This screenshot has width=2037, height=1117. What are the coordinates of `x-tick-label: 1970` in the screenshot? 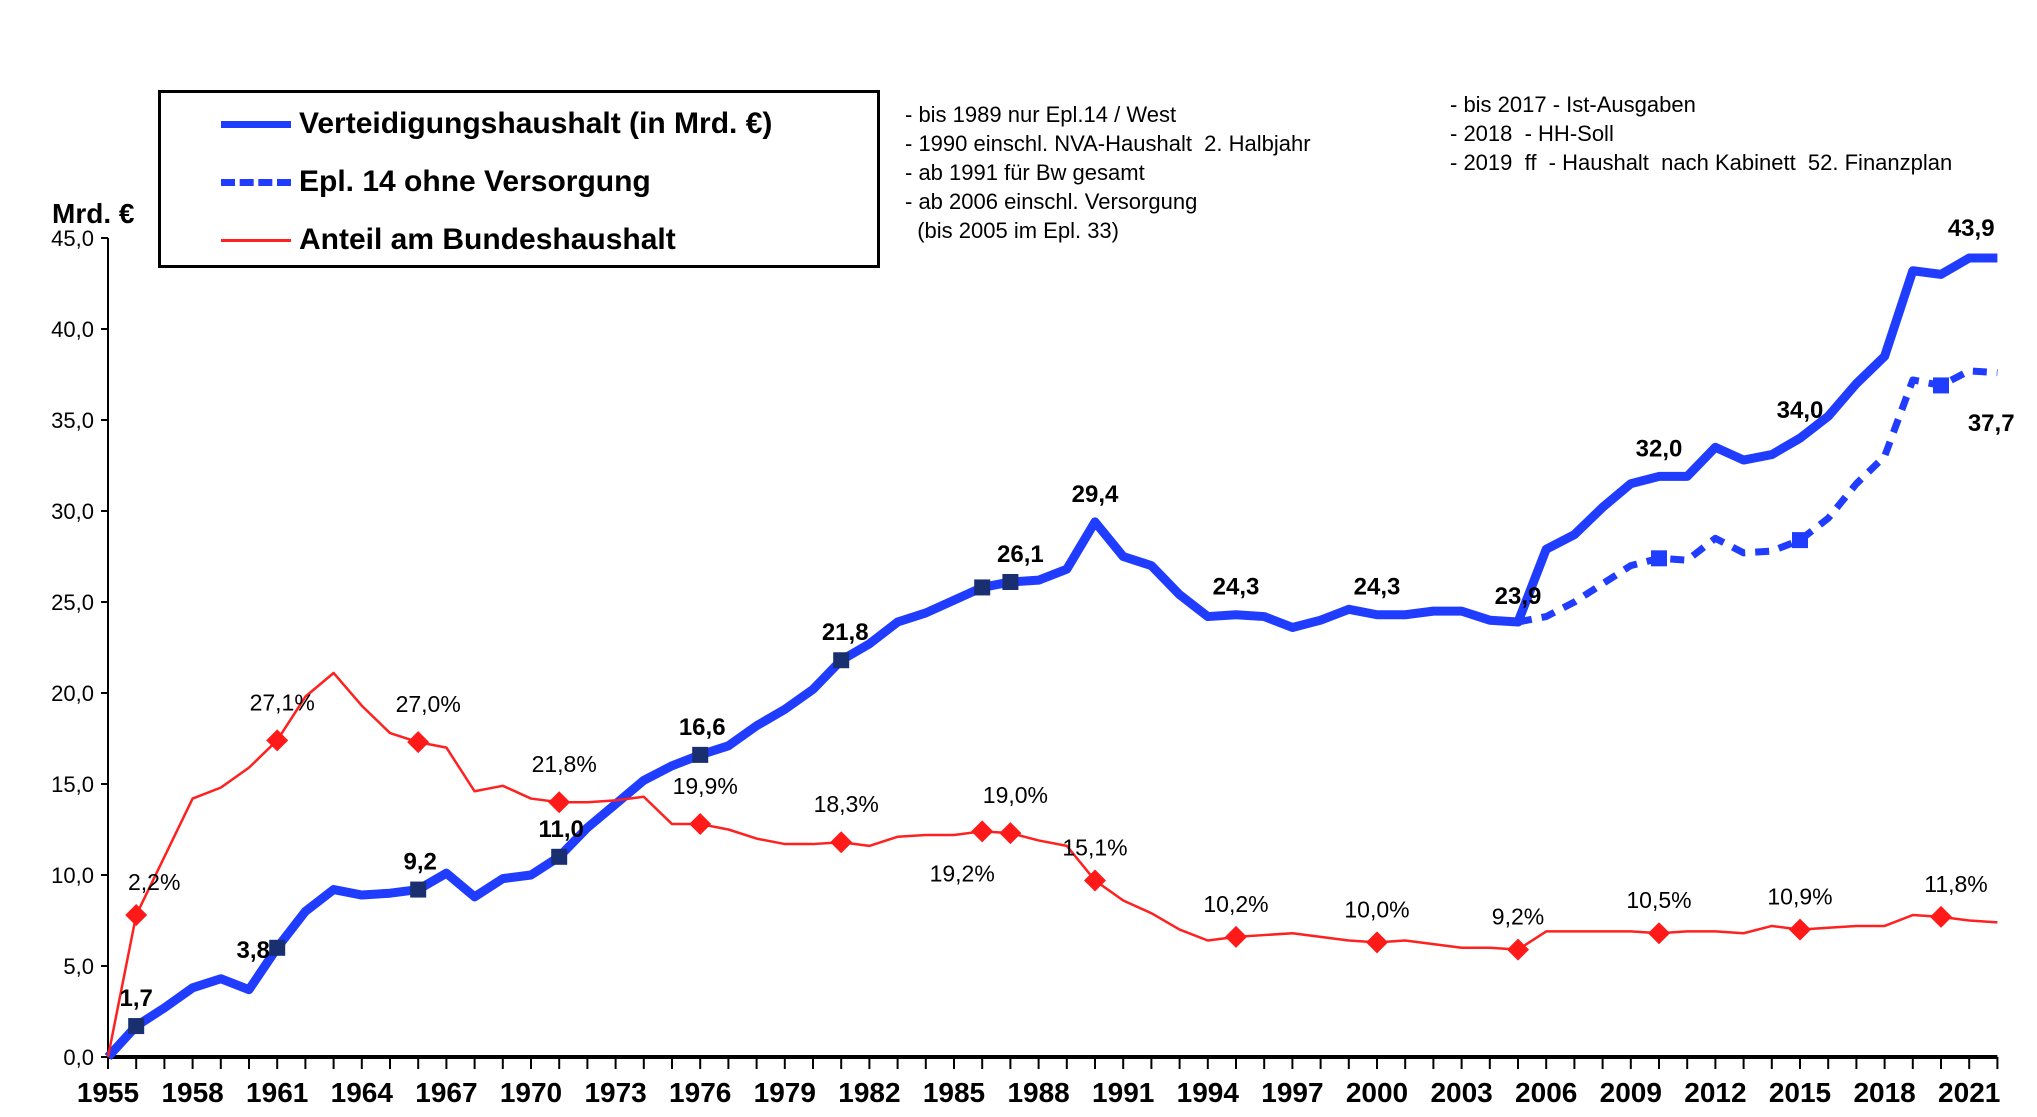 It's located at (531, 1092).